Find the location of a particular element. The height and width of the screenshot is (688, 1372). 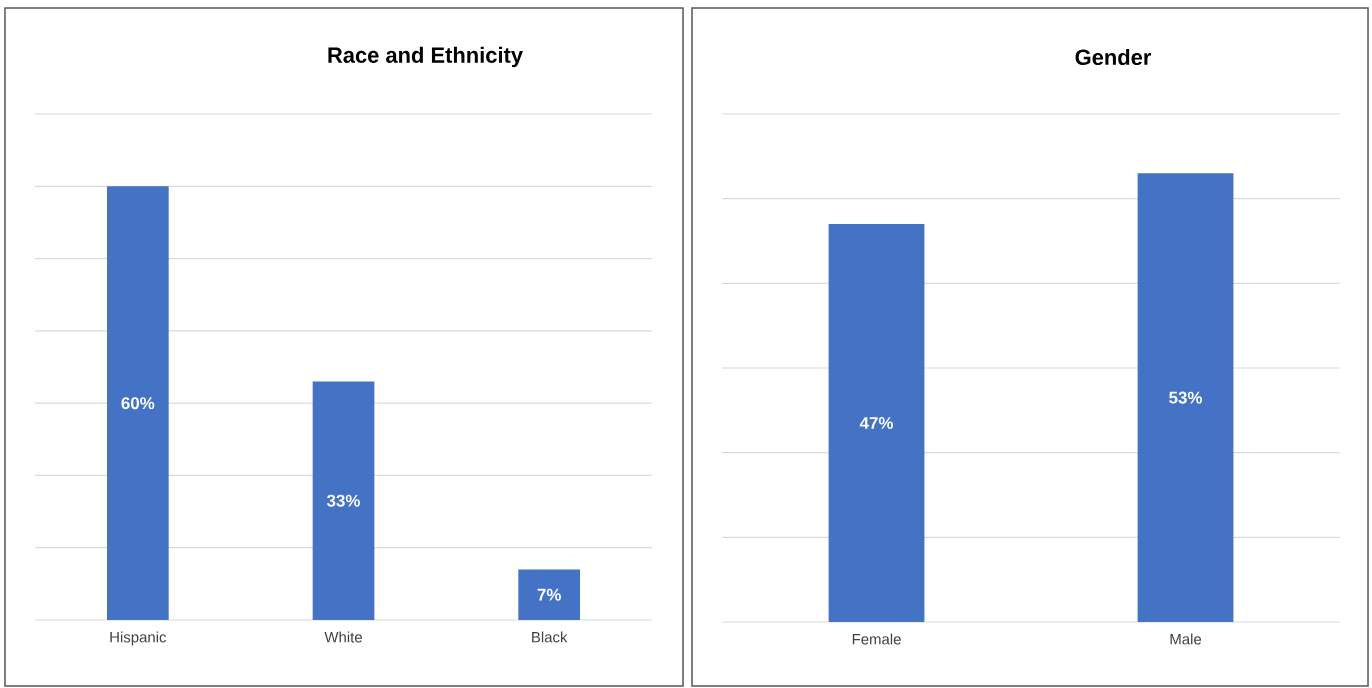

data-label: 53% is located at coordinates (1186, 397).